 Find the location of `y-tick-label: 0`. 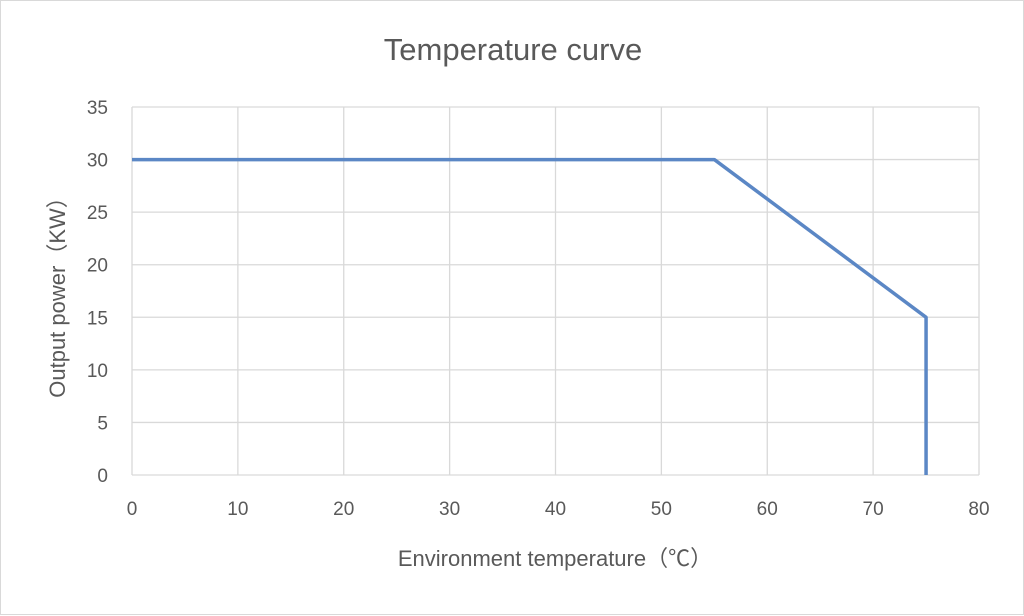

y-tick-label: 0 is located at coordinates (102, 476).